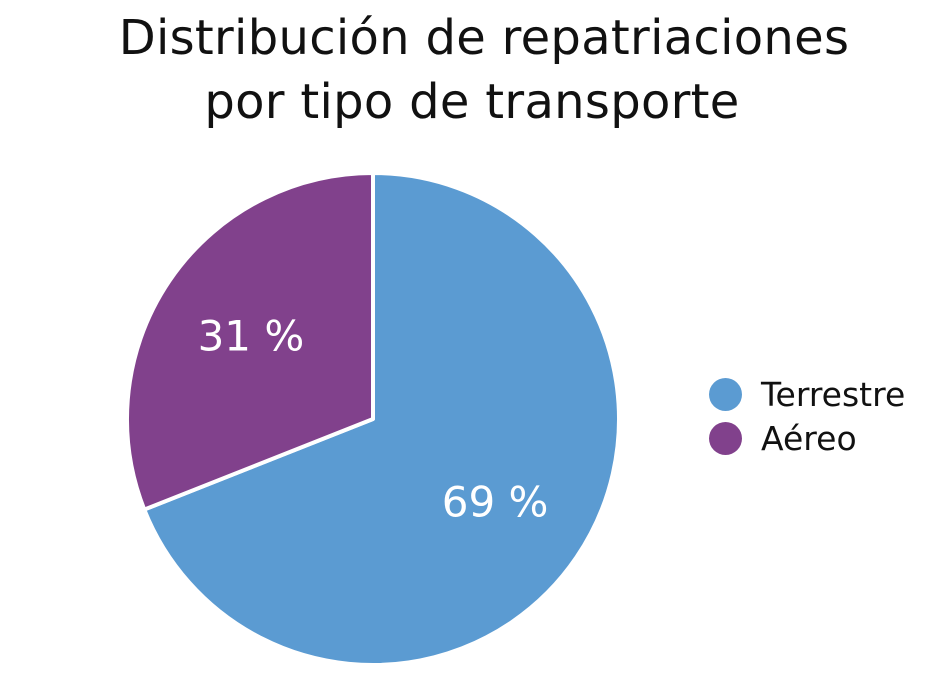 Image resolution: width=950 pixels, height=684 pixels. I want to click on pie-slice-aereo, so click(250, 341).